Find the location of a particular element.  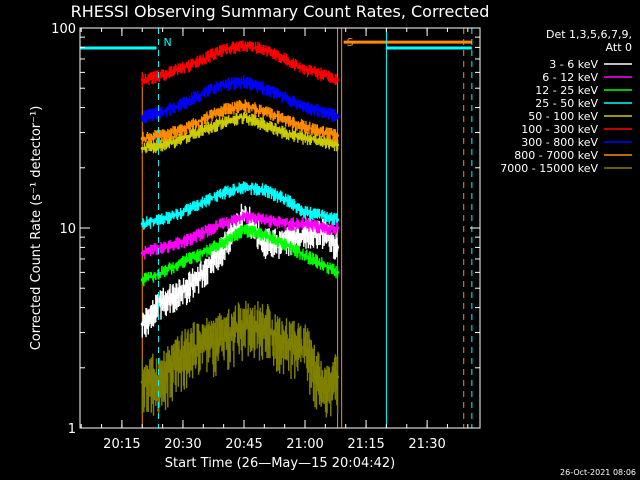

marker-label: N is located at coordinates (168, 42).